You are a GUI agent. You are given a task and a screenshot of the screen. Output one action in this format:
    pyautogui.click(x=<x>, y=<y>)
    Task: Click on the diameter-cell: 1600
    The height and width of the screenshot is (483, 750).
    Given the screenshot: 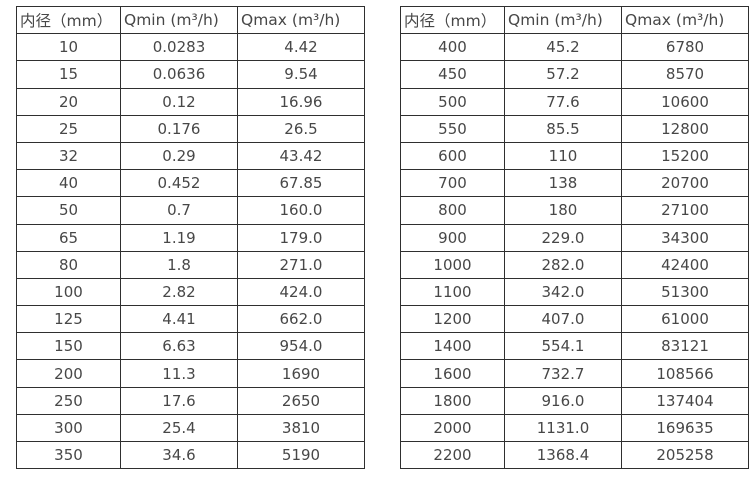 What is the action you would take?
    pyautogui.click(x=452, y=373)
    